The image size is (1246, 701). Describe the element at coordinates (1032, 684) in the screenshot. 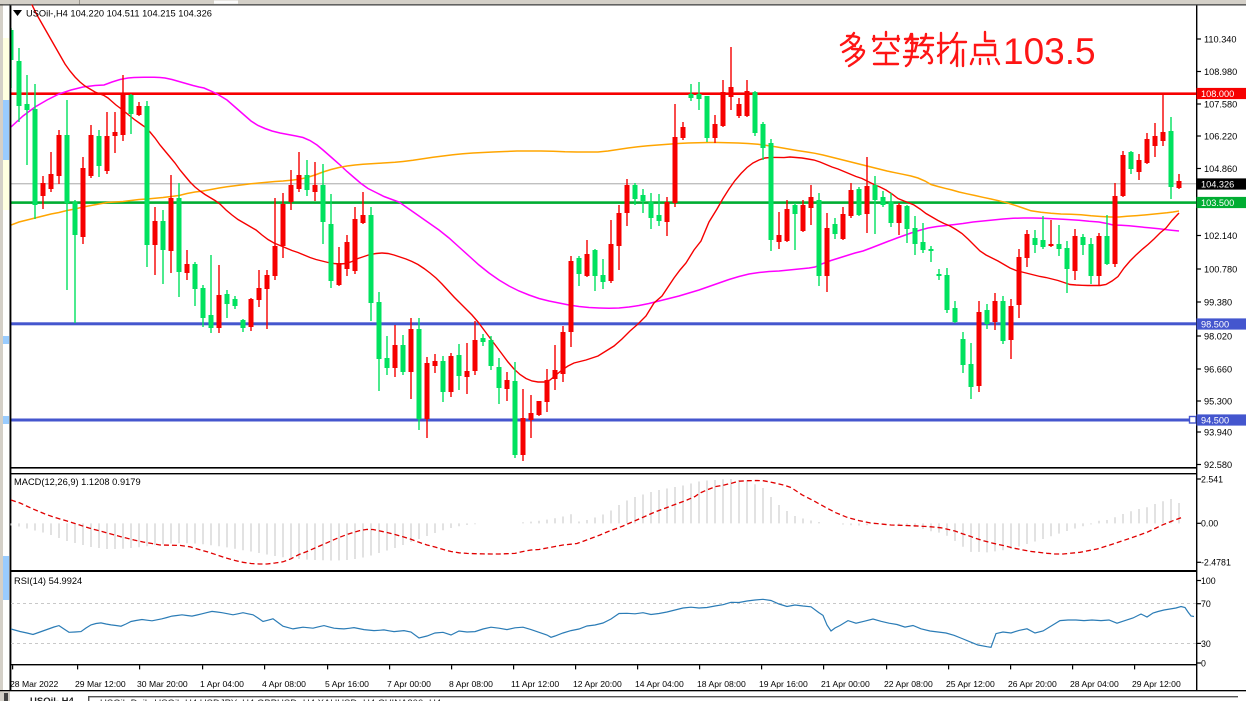

I see `svg-text: 26 Apr 20:00` at that location.